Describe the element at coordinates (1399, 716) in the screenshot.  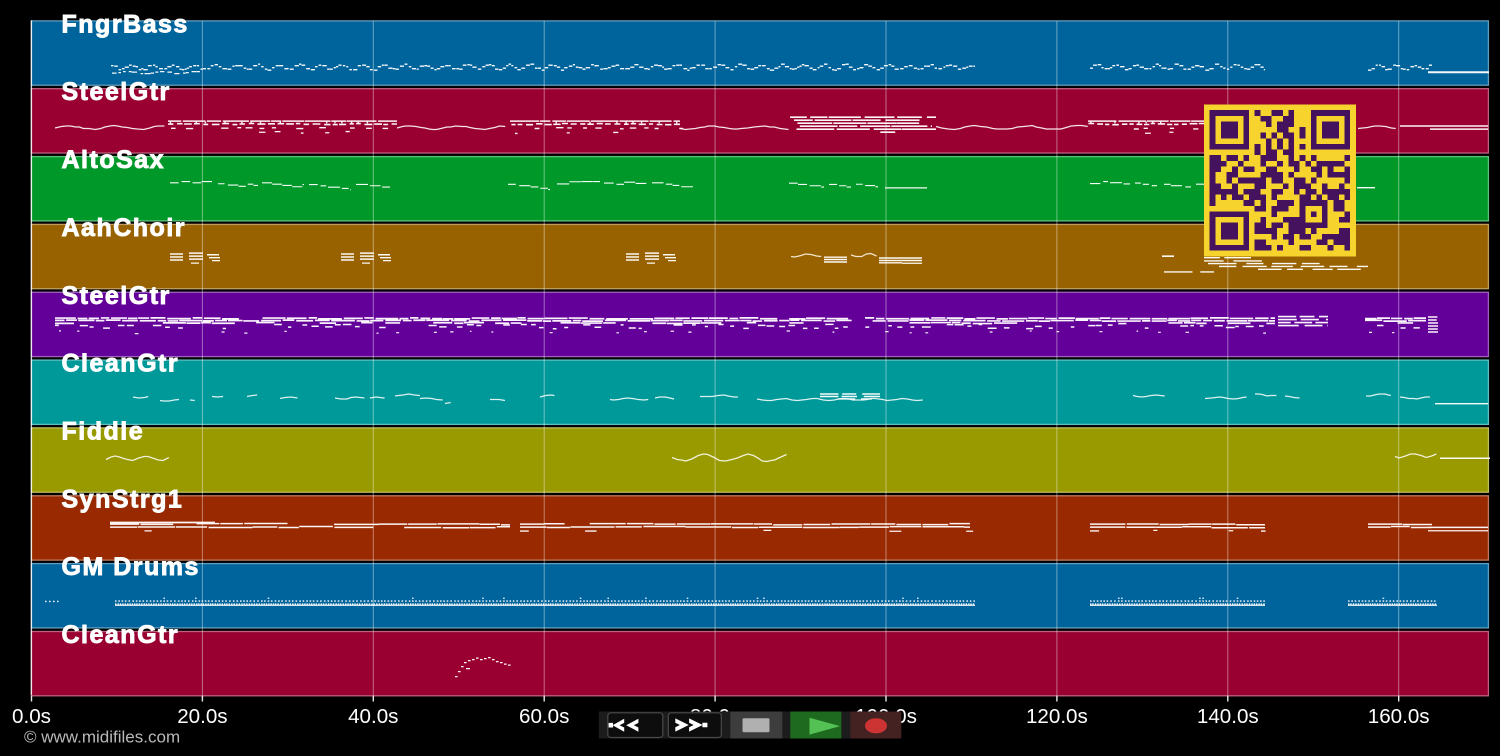
I see `svg-text: 160.0s` at that location.